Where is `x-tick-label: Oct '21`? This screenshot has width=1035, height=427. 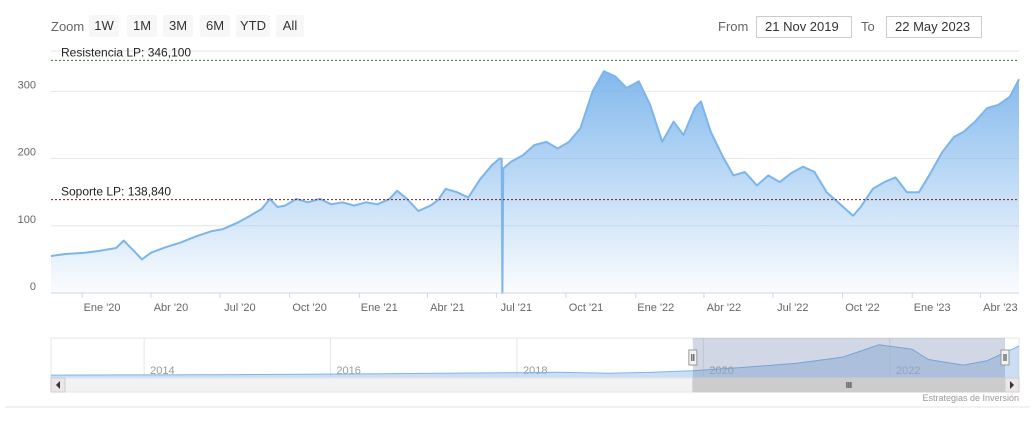 x-tick-label: Oct '21 is located at coordinates (586, 308).